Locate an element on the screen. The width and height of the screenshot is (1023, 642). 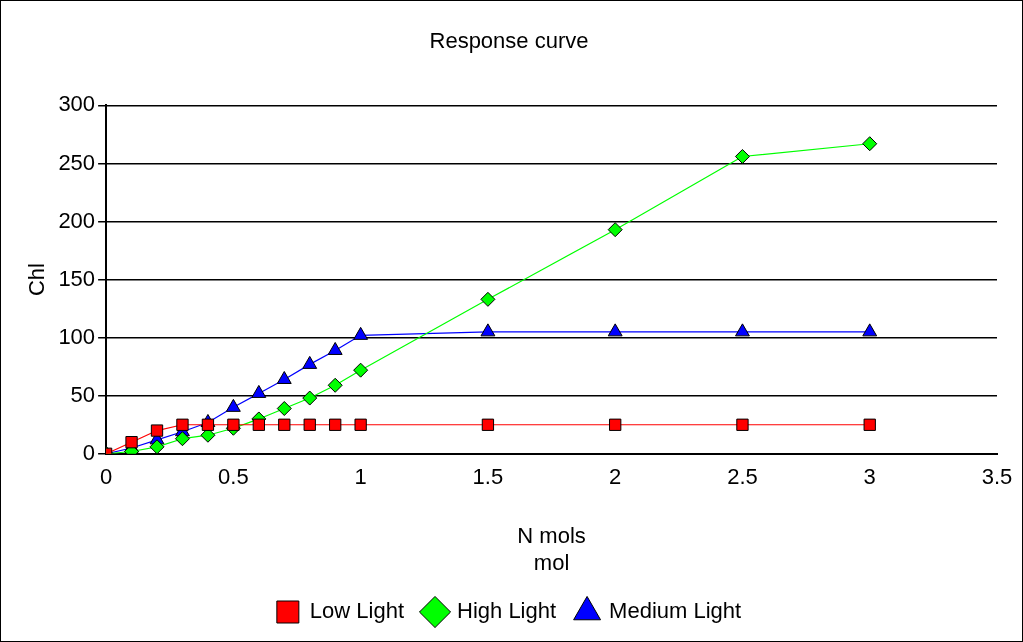
y-tick-label: 50 is located at coordinates (83, 394).